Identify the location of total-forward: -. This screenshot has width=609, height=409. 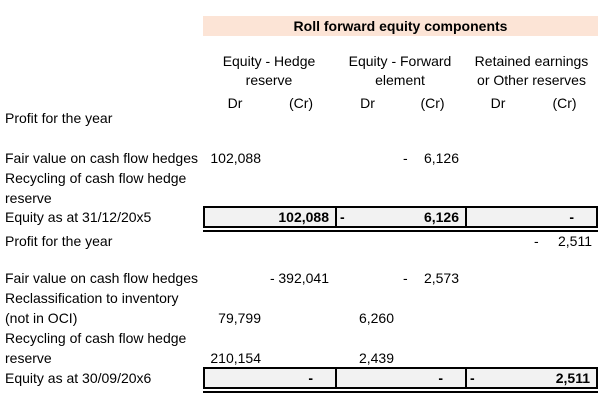
(400, 378).